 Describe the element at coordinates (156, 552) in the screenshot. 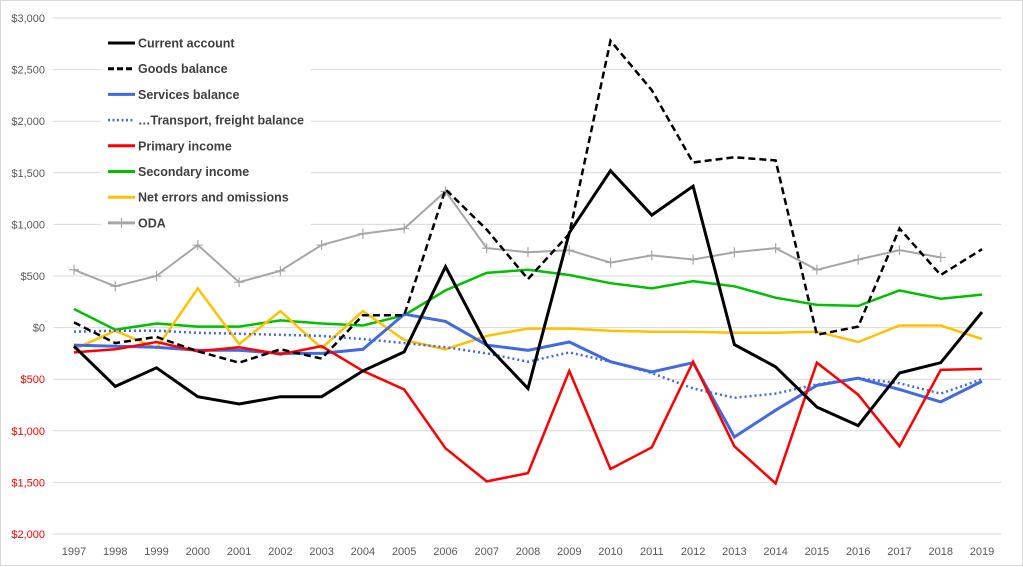

I see `x-tick-label: 1999` at that location.